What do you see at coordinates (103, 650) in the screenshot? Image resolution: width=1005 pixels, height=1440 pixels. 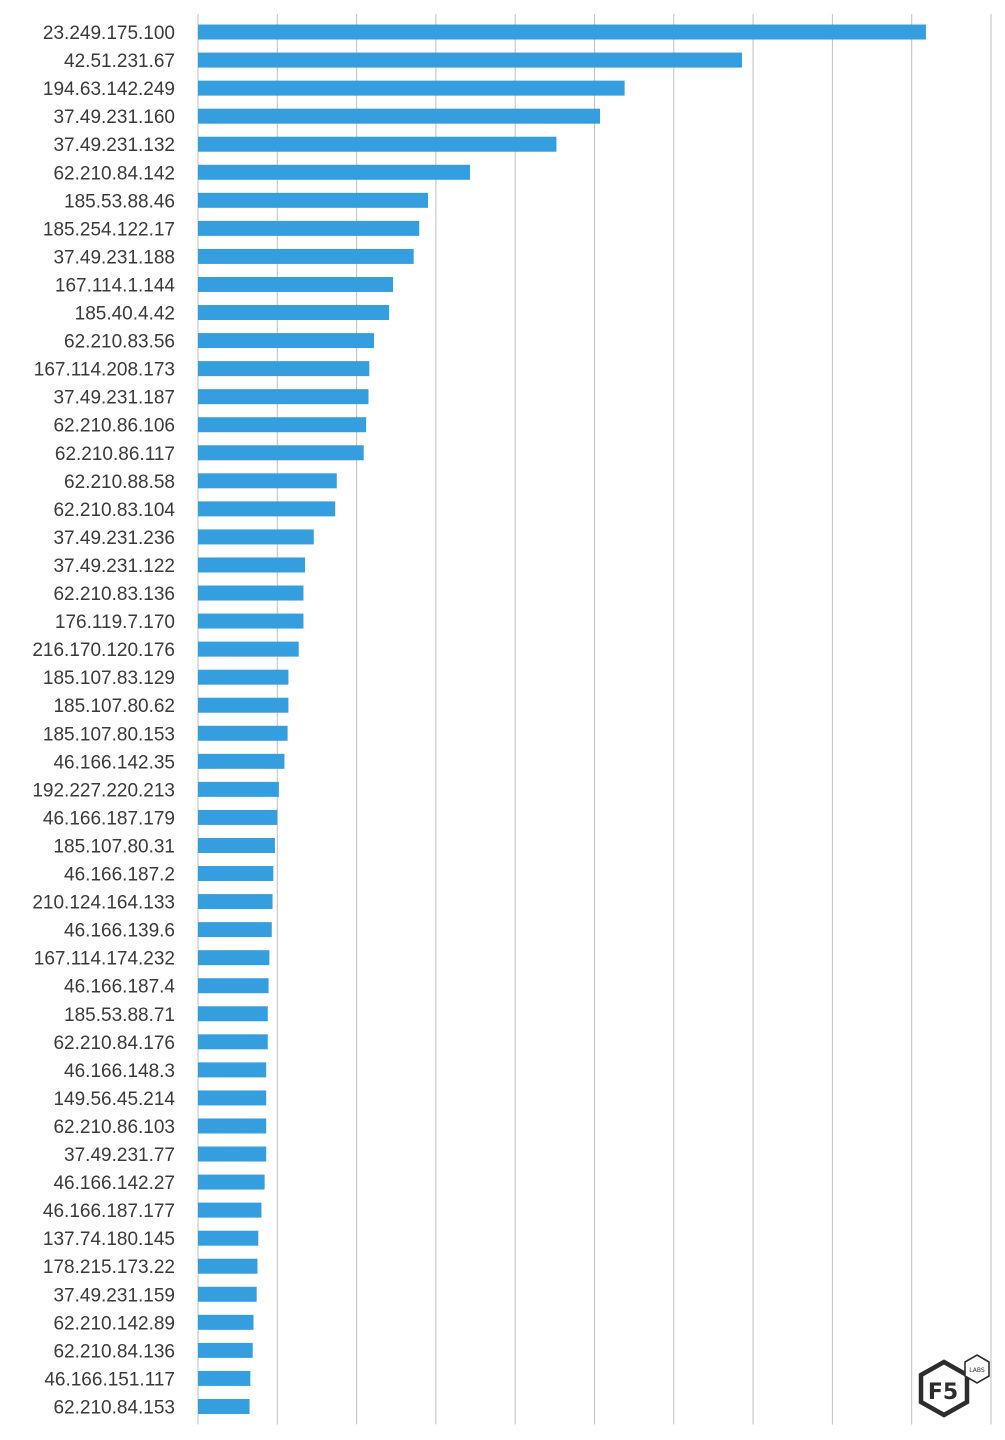 I see `category-label: 216.170.120.176` at bounding box center [103, 650].